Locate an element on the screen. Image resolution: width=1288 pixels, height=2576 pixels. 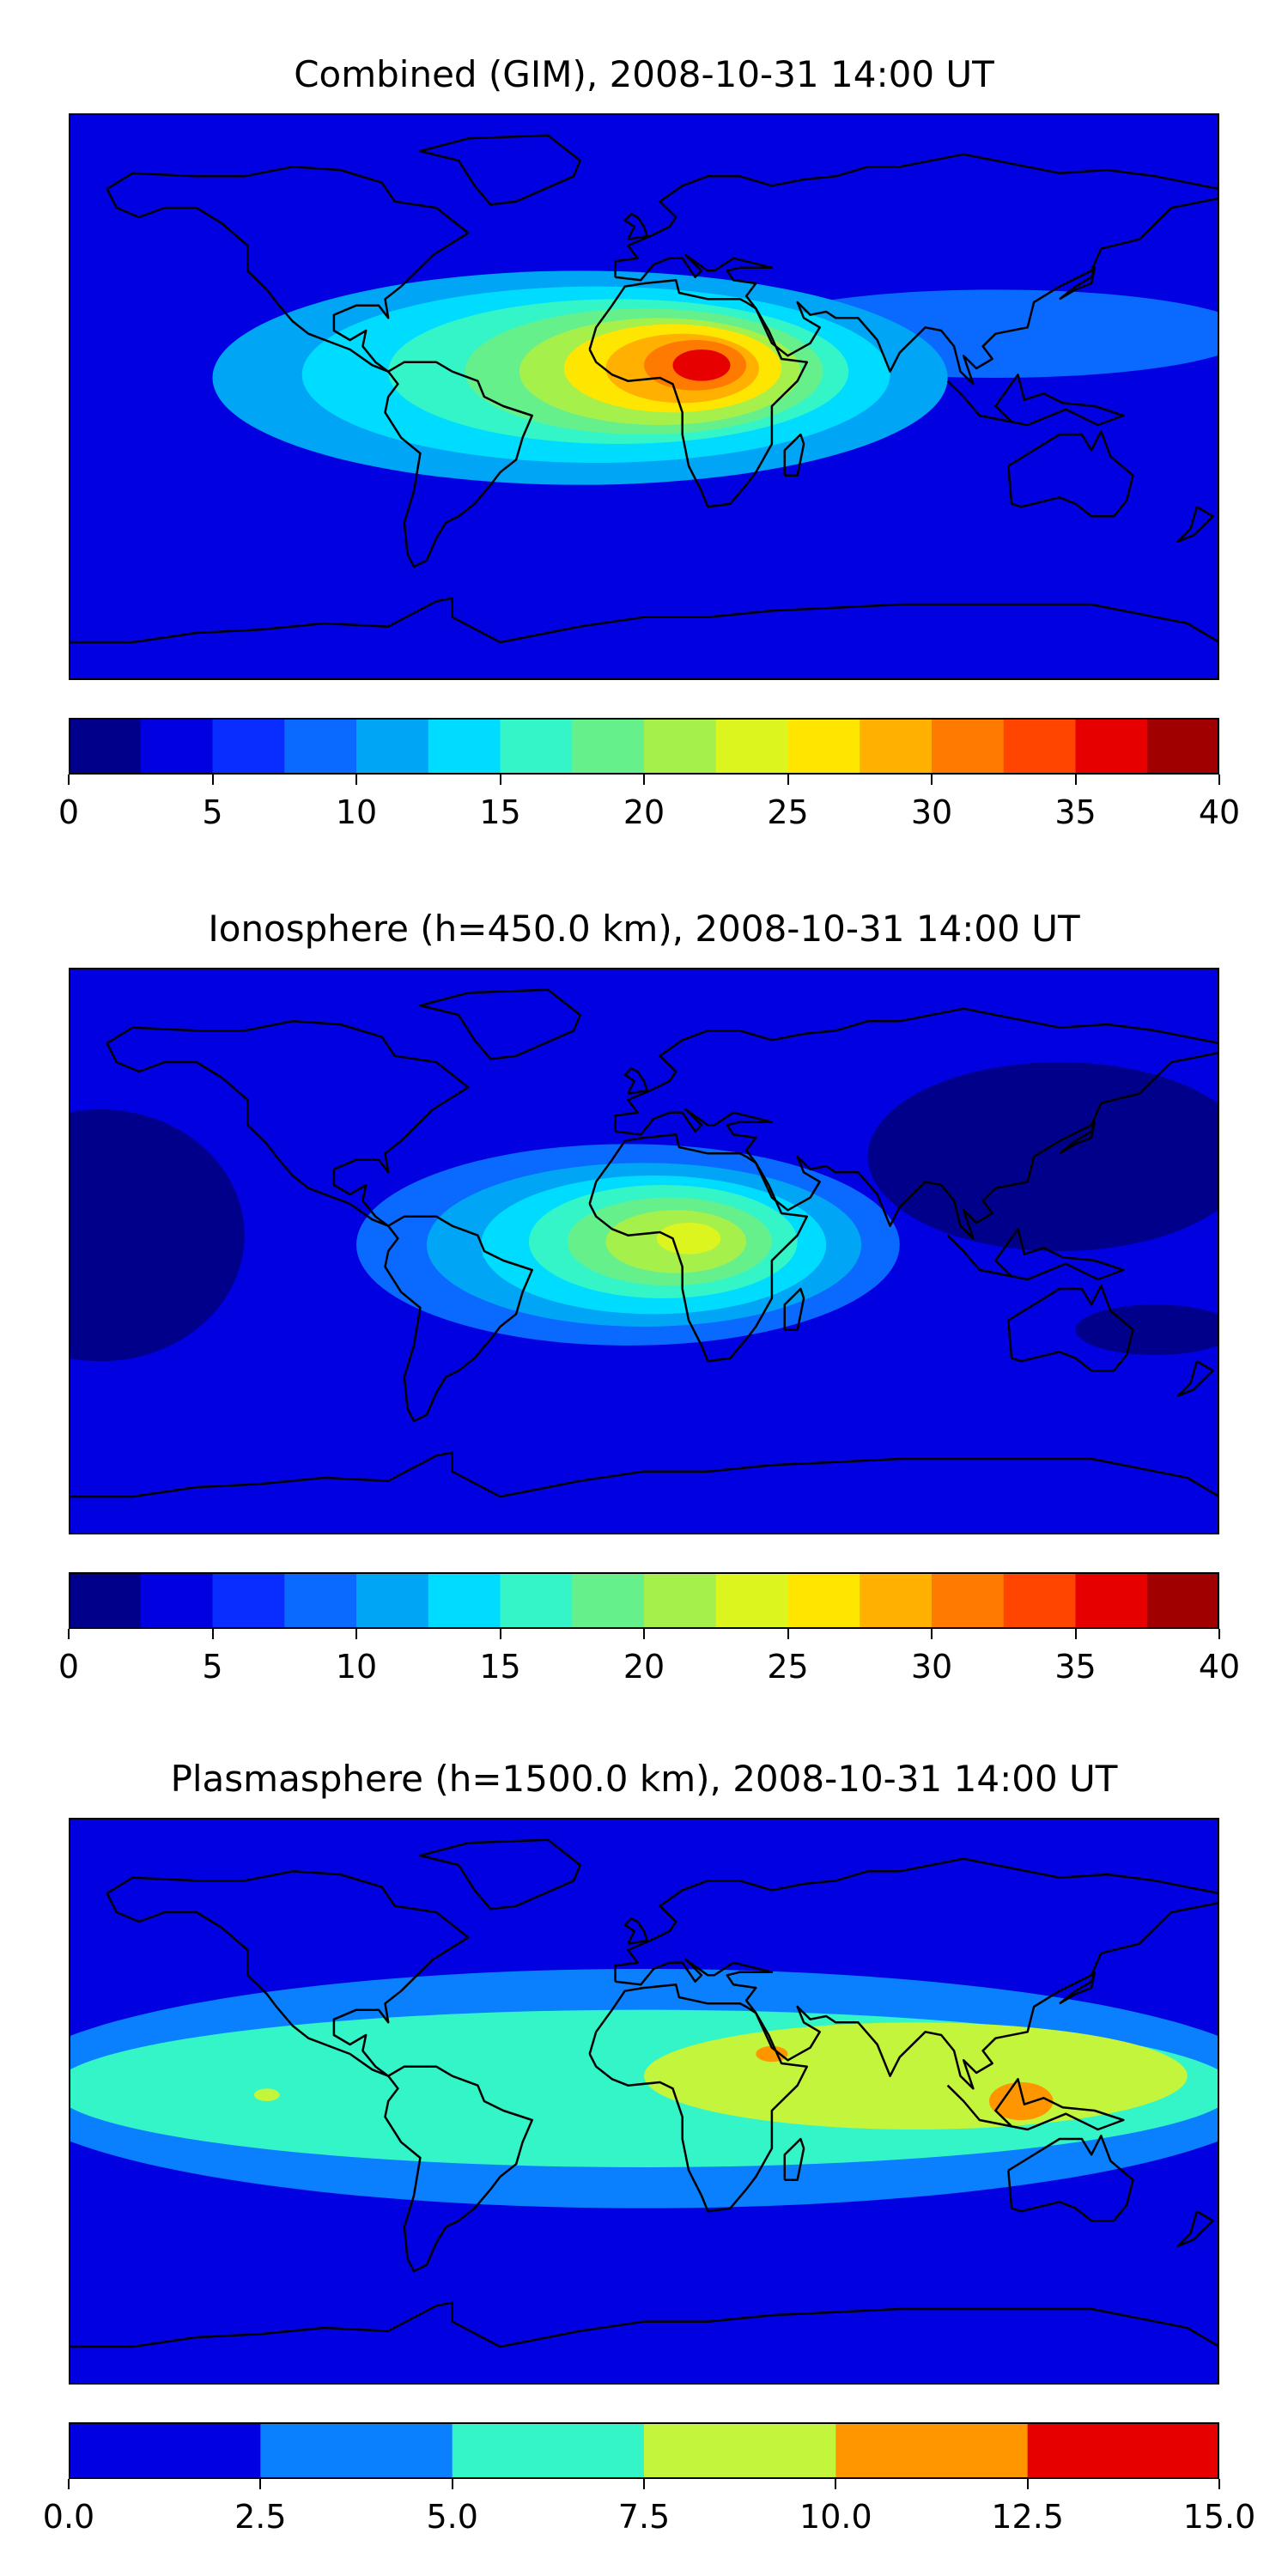
colorbar-tick-label: 10.0 is located at coordinates (835, 2517).